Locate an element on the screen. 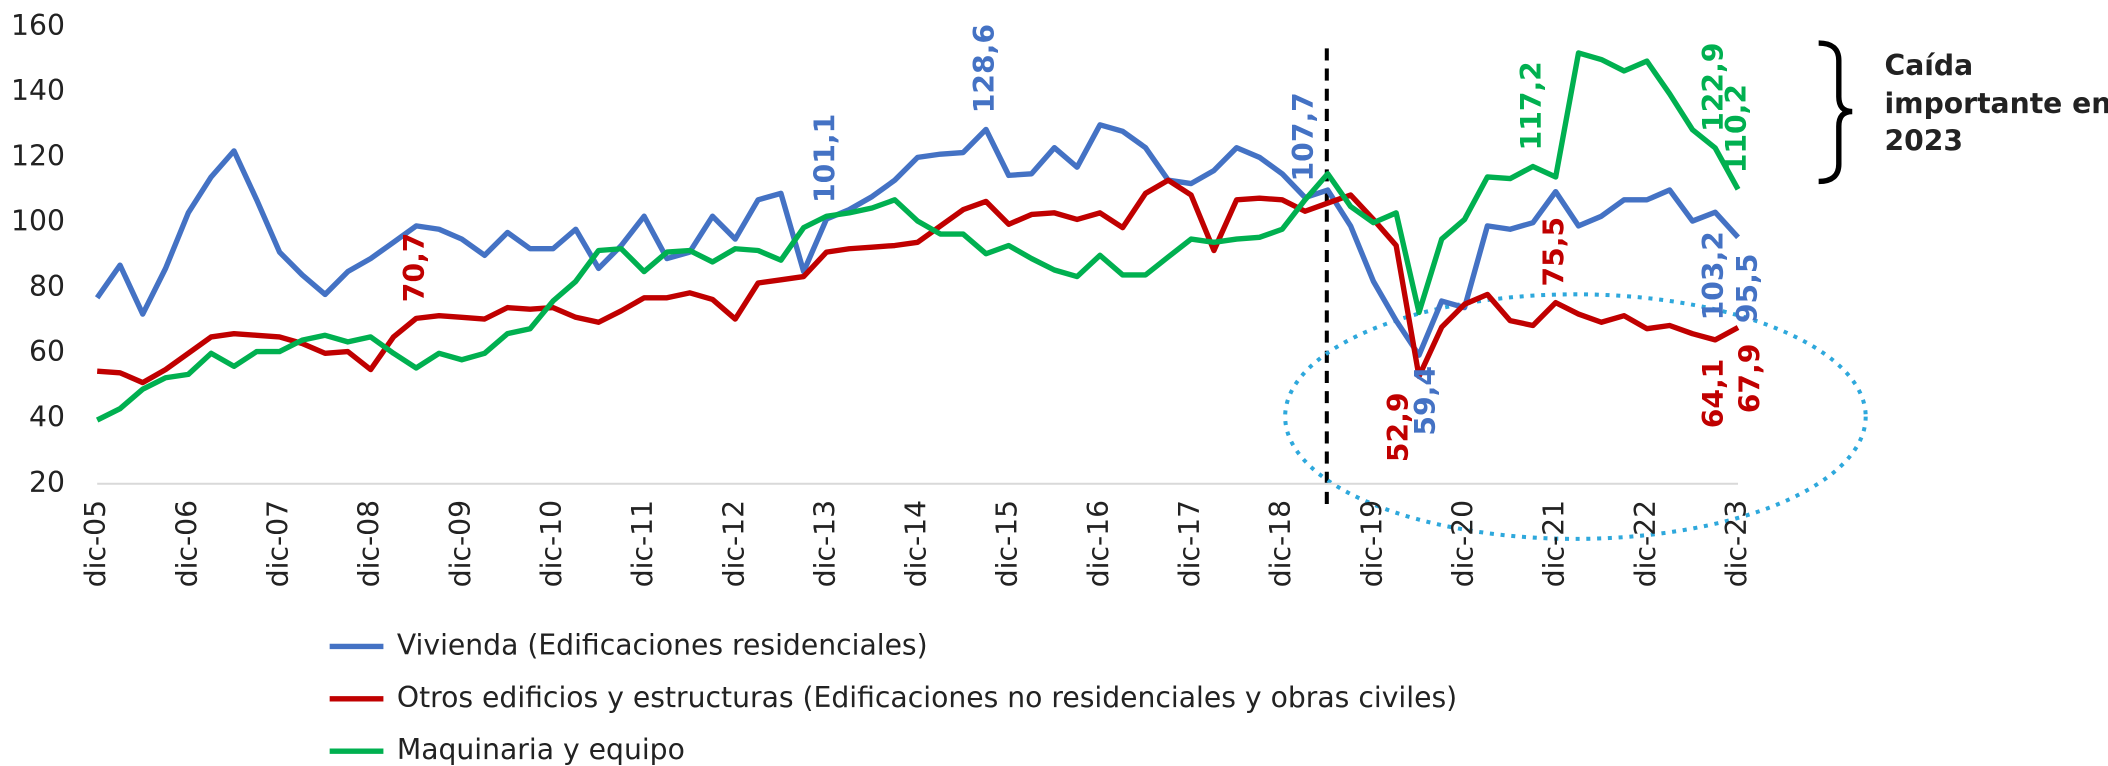 This screenshot has width=2108, height=766. x-tick-label: dic-06 is located at coordinates (186, 543).